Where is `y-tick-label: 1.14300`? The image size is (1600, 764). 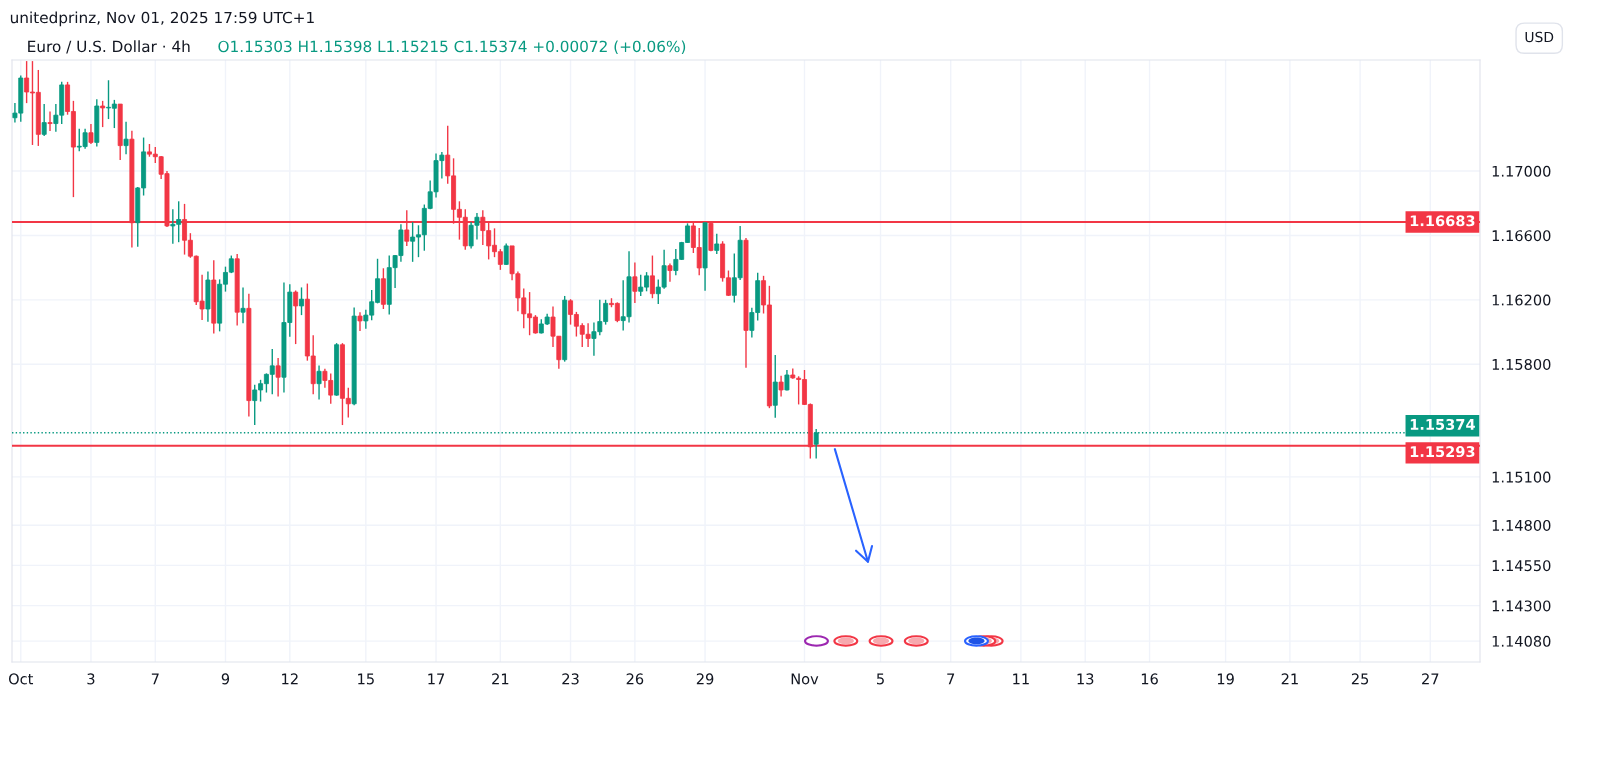
y-tick-label: 1.14300 is located at coordinates (1521, 606).